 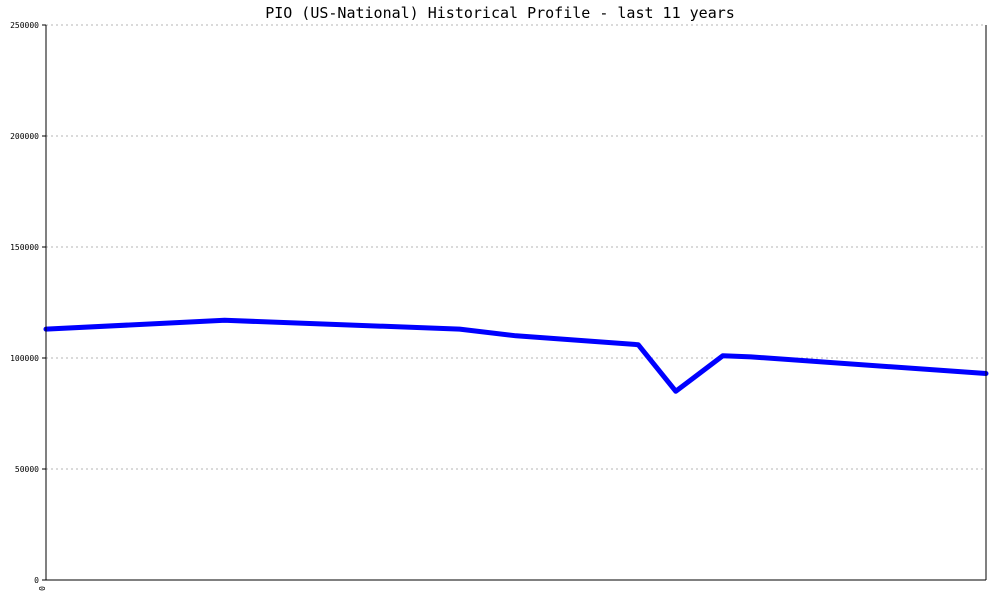 I want to click on y-tick-label: 100000, so click(x=24, y=358).